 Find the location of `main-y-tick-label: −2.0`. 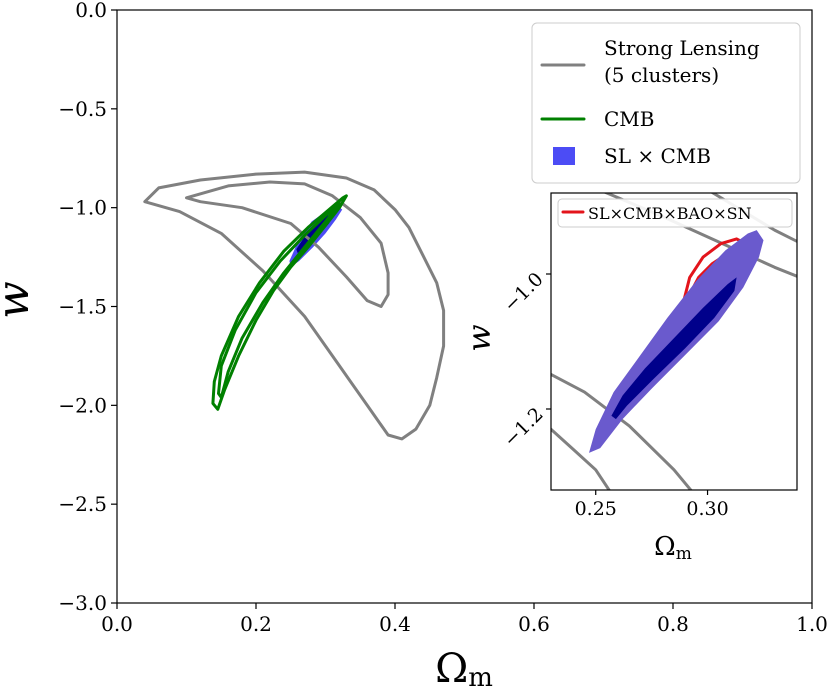

main-y-tick-label: −2.0 is located at coordinates (82, 405).